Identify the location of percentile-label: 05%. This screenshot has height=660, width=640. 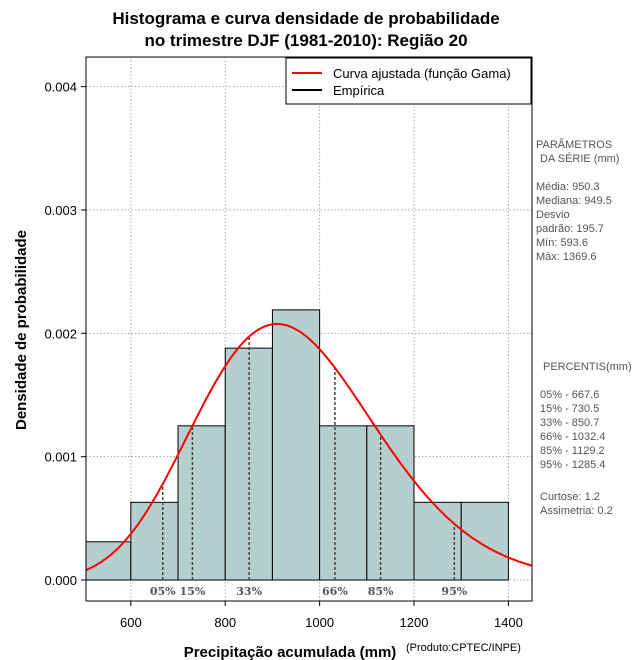
(163, 591).